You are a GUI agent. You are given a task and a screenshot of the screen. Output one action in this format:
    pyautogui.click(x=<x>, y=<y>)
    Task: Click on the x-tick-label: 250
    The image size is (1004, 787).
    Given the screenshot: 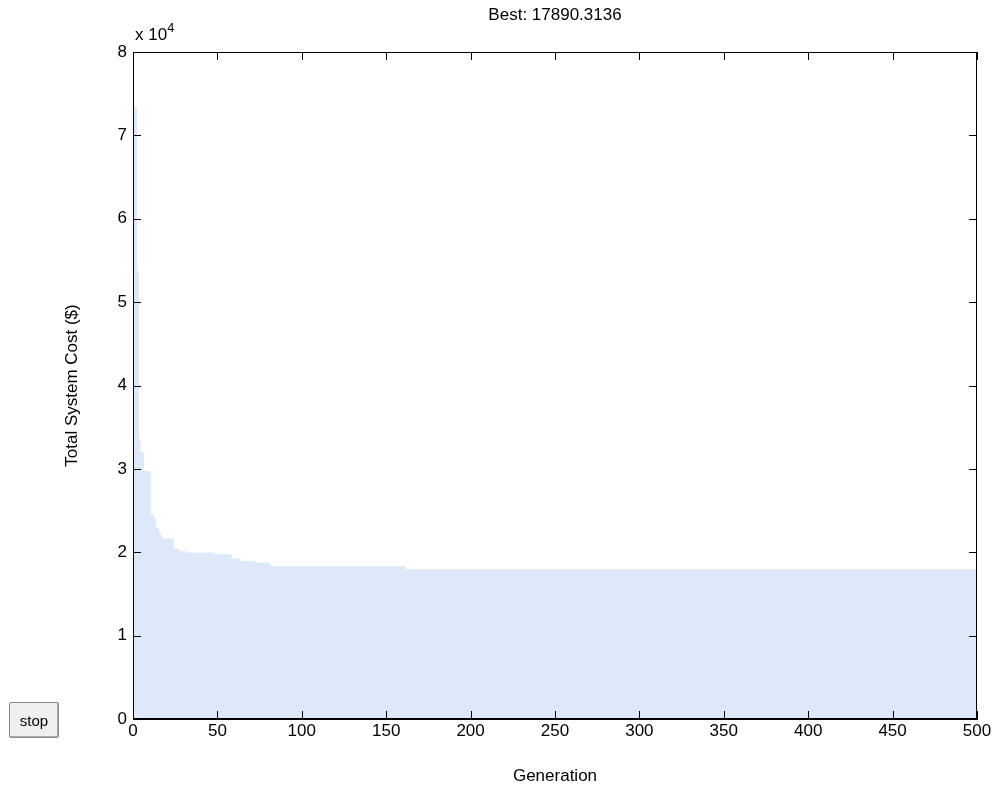 What is the action you would take?
    pyautogui.click(x=555, y=730)
    